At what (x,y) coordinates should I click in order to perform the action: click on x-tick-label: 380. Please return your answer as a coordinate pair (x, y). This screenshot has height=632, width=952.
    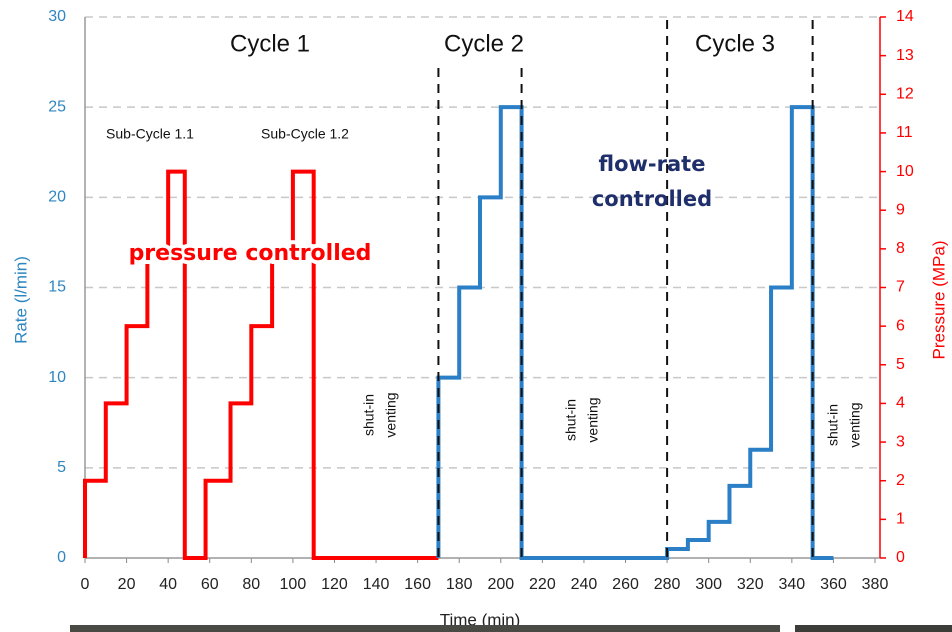
    Looking at the image, I should click on (875, 584).